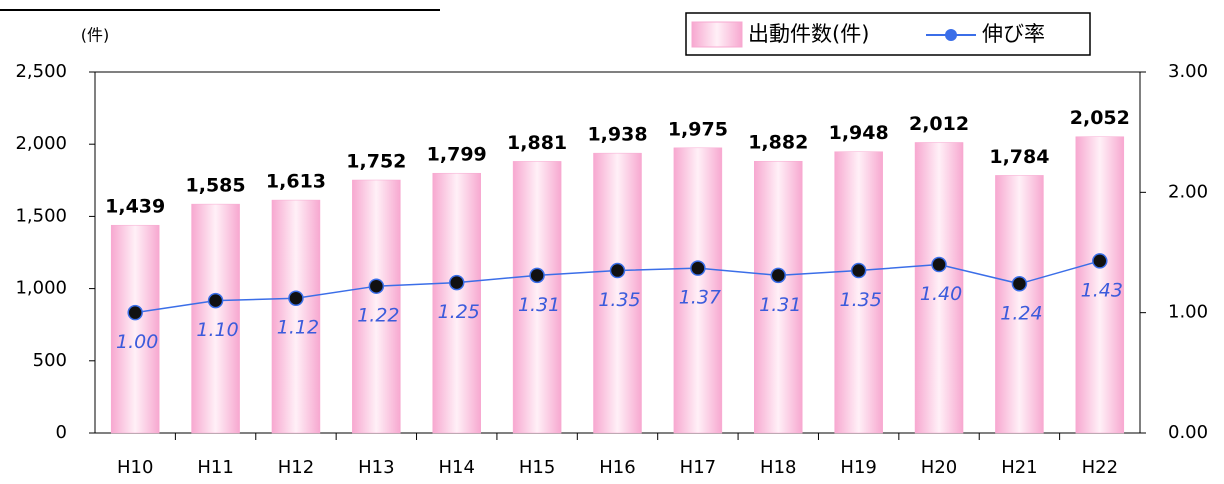  I want to click on legend-marker, so click(951, 35).